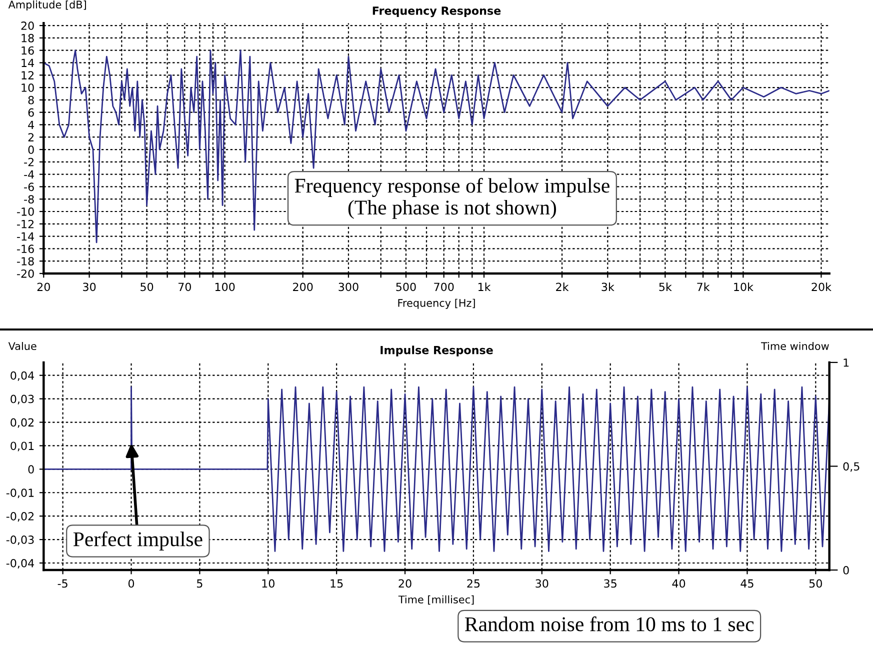 This screenshot has height=659, width=873. Describe the element at coordinates (20, 493) in the screenshot. I see `y-tick-label: -0,01` at that location.